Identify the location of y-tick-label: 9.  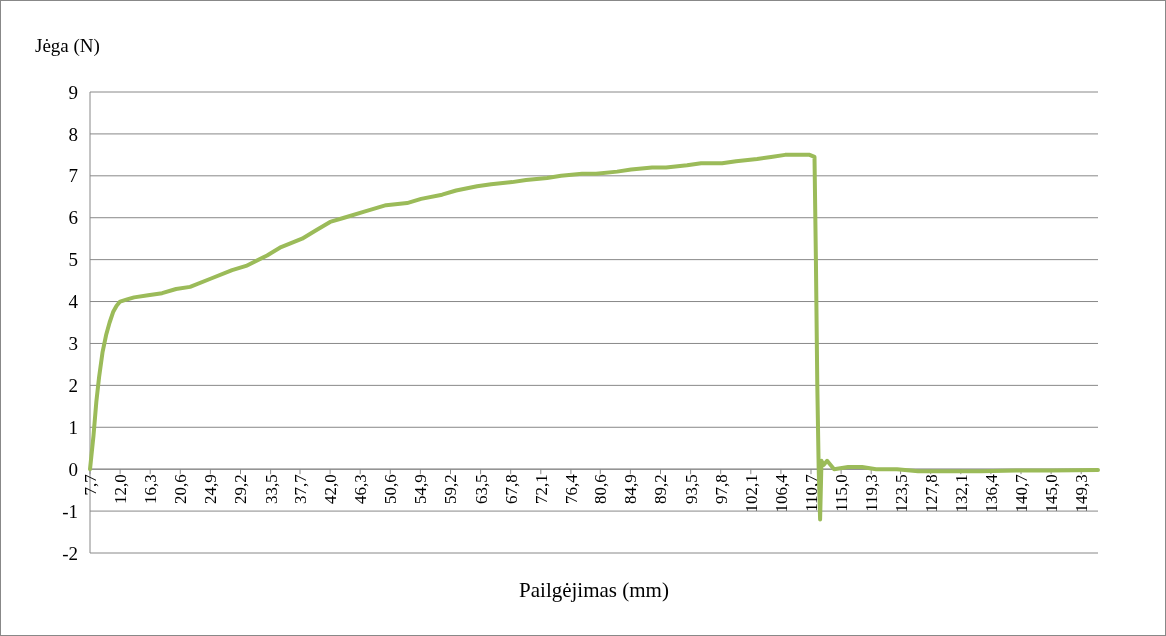
(73, 92).